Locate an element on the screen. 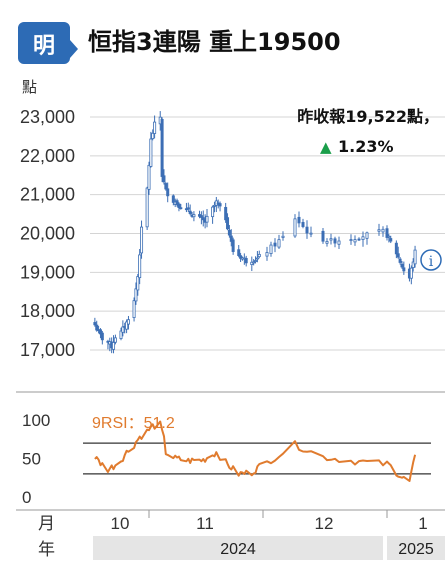 Image resolution: width=448 pixels, height=570 pixels. month-tick-label: 12 is located at coordinates (324, 523).